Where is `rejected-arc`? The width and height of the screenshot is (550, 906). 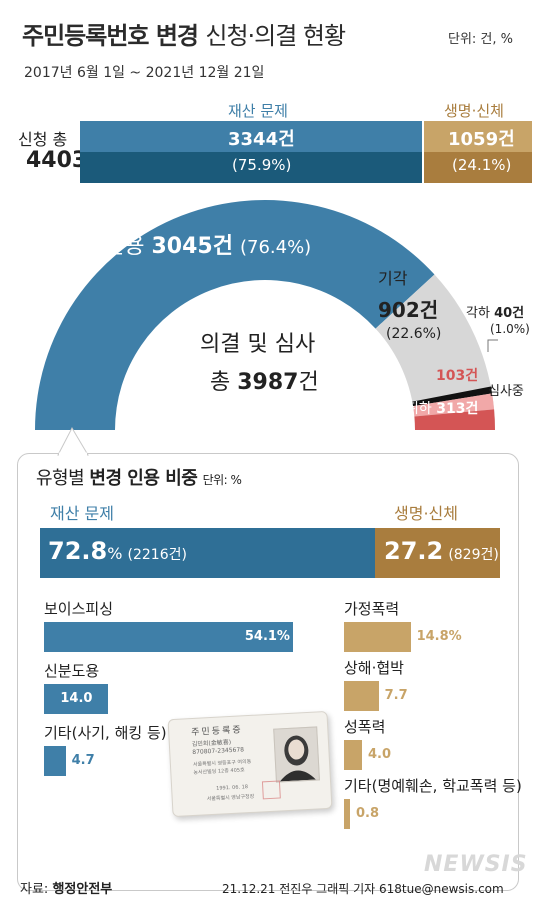 rejected-arc is located at coordinates (435, 352).